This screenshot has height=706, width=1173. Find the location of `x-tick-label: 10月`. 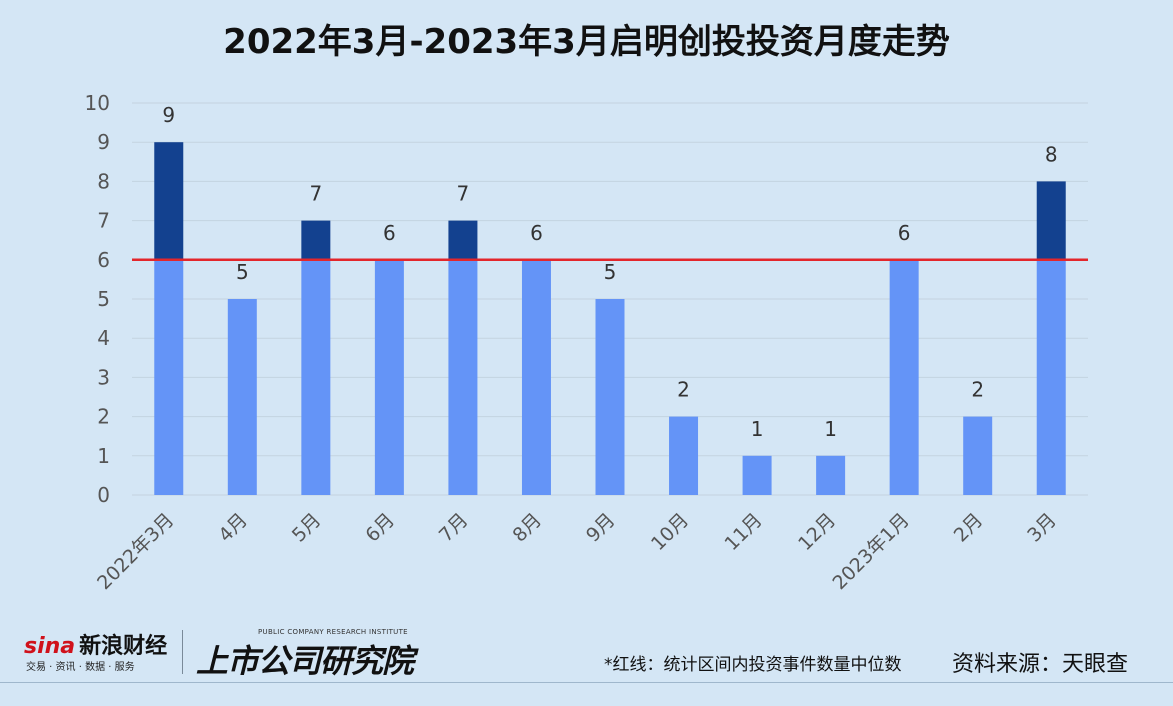

x-tick-label: 10月 is located at coordinates (670, 532).